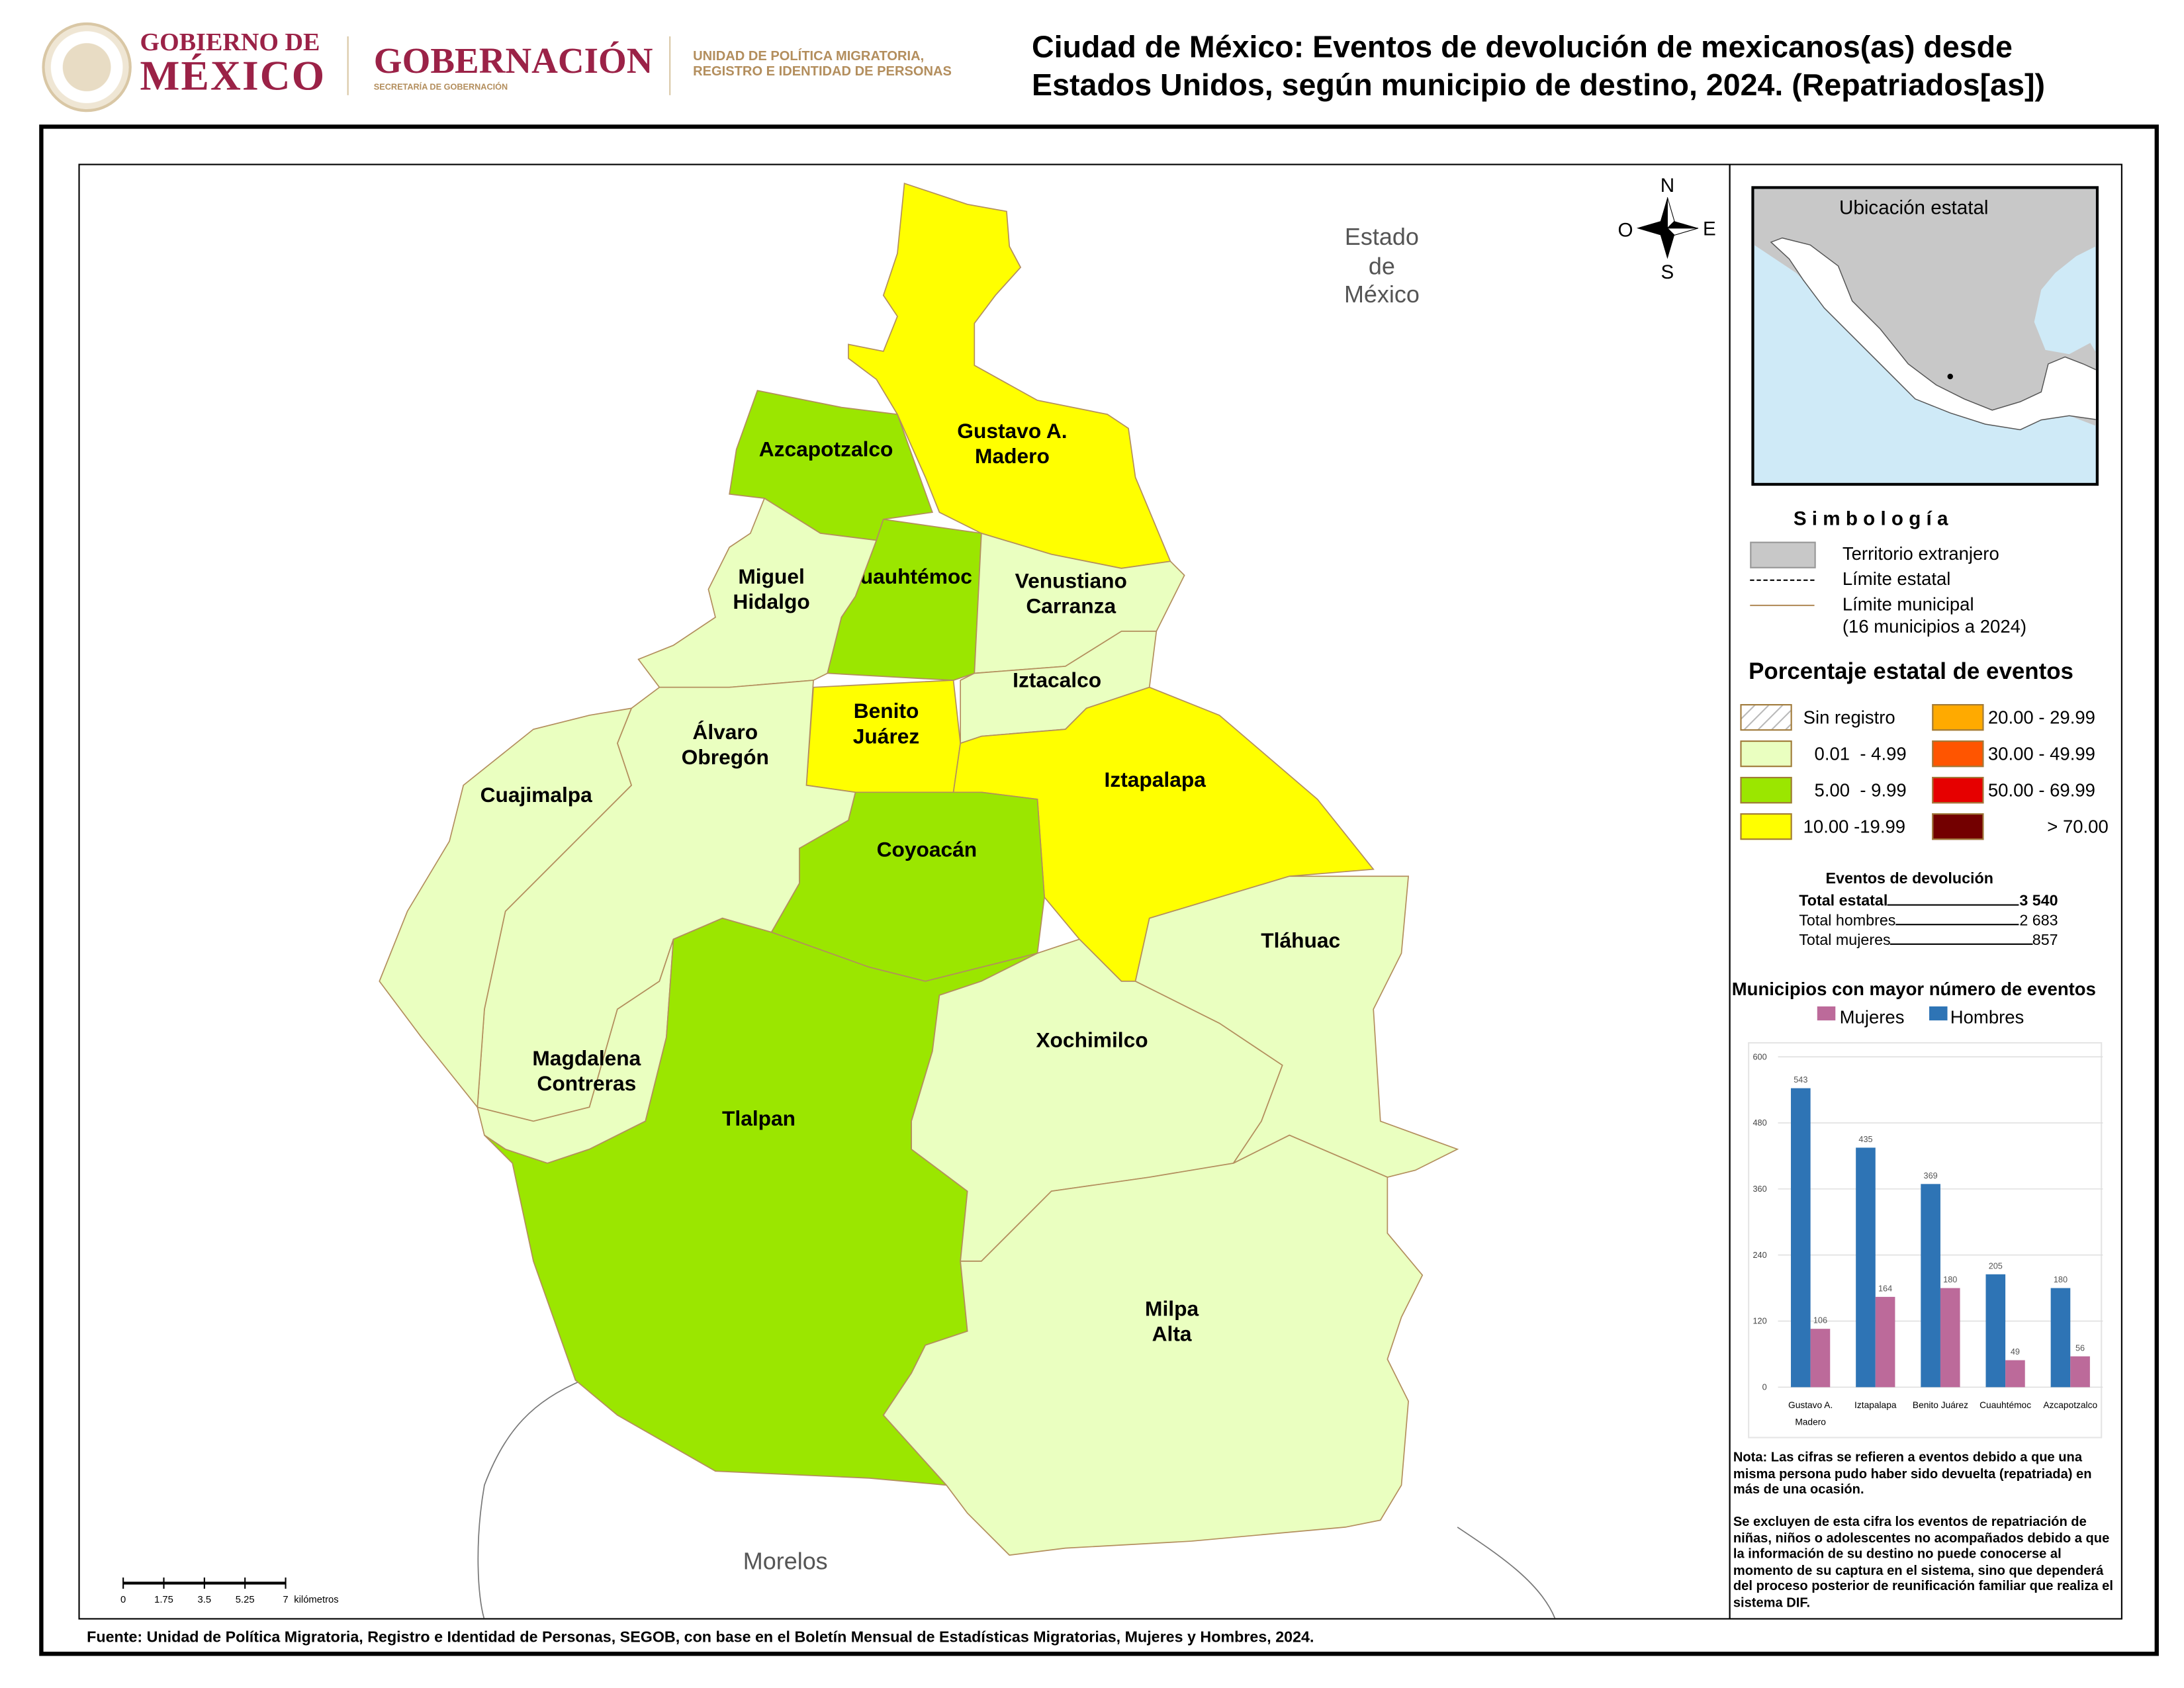 This screenshot has width=2184, height=1688. What do you see at coordinates (2039, 921) in the screenshot?
I see `total-value: 2 683` at bounding box center [2039, 921].